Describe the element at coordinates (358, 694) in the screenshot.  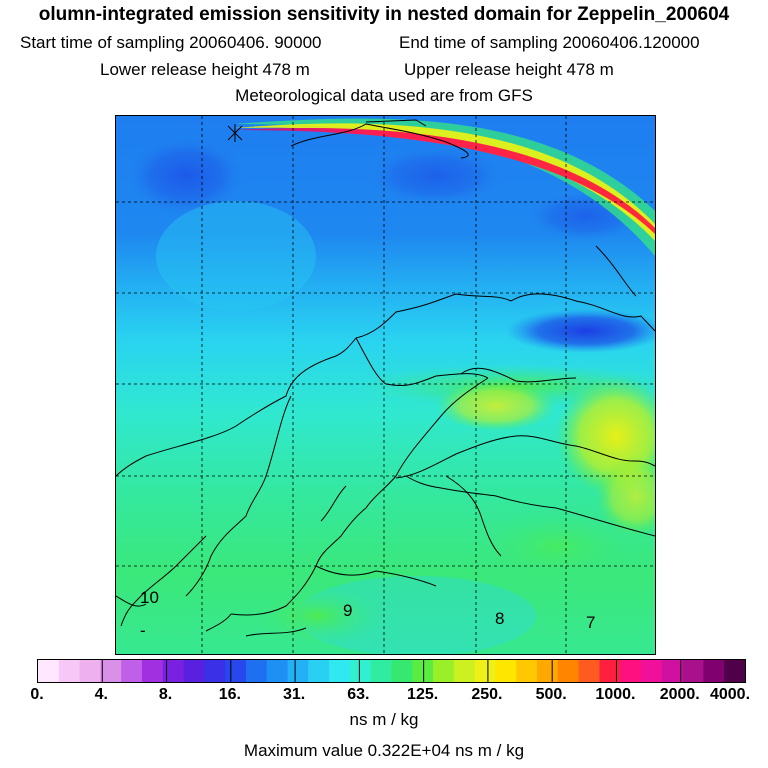
I see `colorbar-tick-label: 63.` at that location.